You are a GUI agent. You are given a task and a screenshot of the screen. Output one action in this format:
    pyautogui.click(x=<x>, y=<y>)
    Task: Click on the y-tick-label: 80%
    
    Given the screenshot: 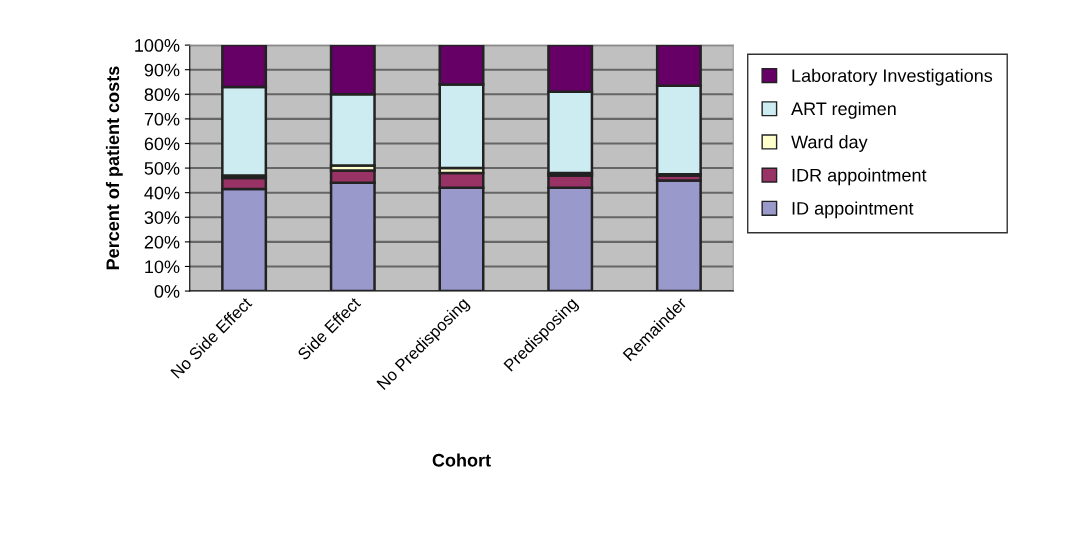 What is the action you would take?
    pyautogui.click(x=162, y=95)
    